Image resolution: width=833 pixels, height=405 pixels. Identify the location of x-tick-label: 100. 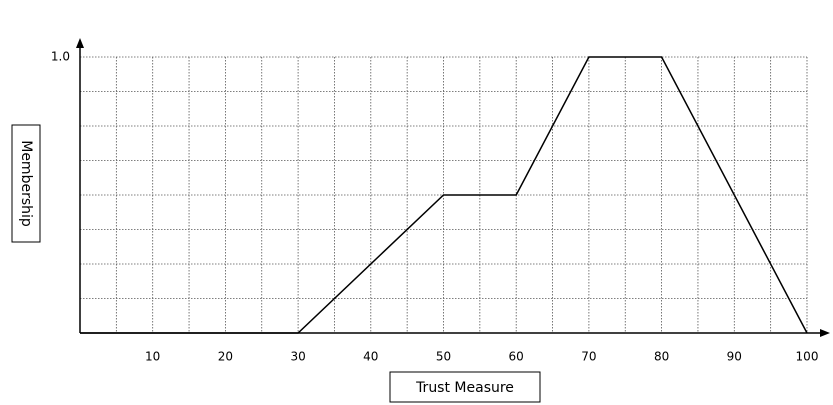
(807, 357).